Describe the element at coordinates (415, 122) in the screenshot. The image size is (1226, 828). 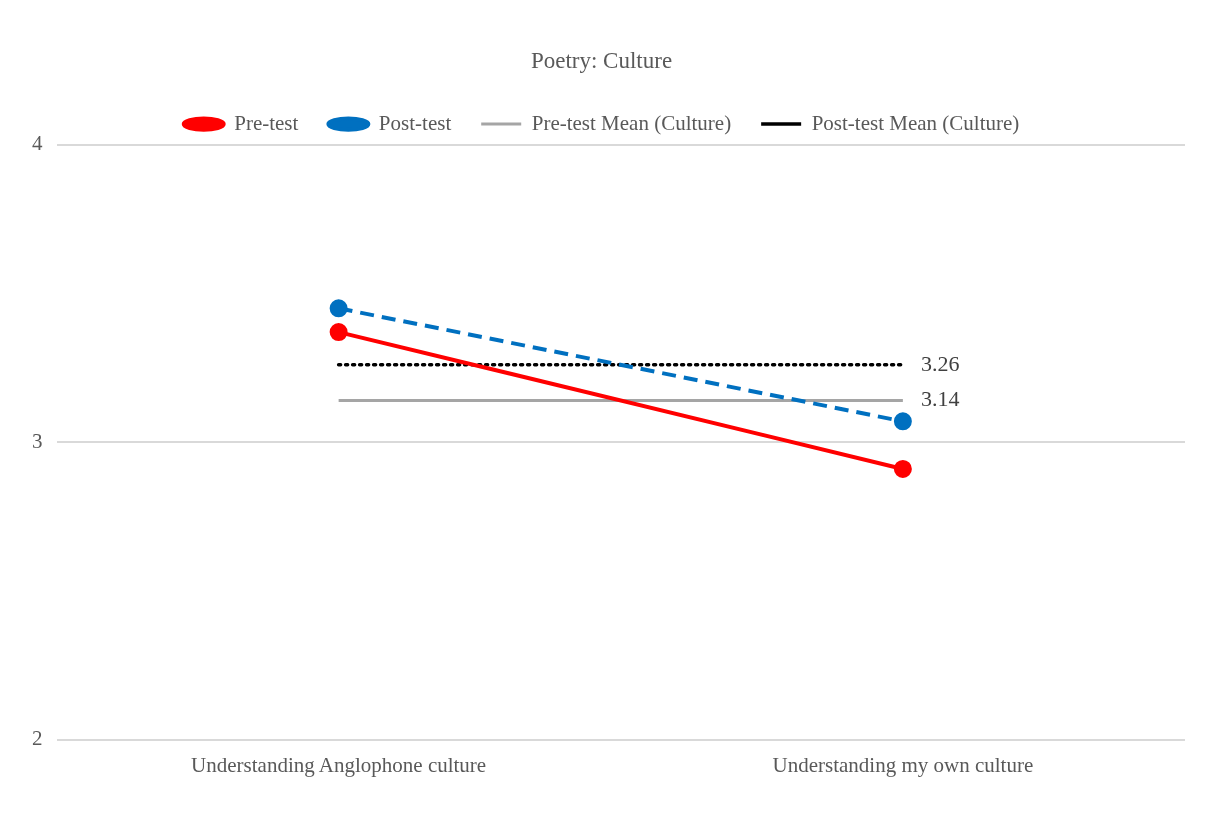
I see `legend-label: Post-test` at that location.